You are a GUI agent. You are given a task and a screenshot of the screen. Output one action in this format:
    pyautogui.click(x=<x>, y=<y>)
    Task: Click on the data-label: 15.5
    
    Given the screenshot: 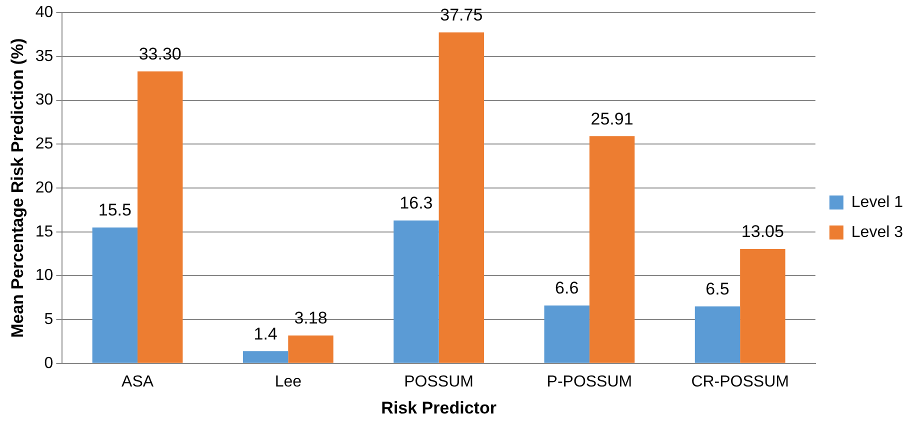 What is the action you would take?
    pyautogui.click(x=115, y=210)
    